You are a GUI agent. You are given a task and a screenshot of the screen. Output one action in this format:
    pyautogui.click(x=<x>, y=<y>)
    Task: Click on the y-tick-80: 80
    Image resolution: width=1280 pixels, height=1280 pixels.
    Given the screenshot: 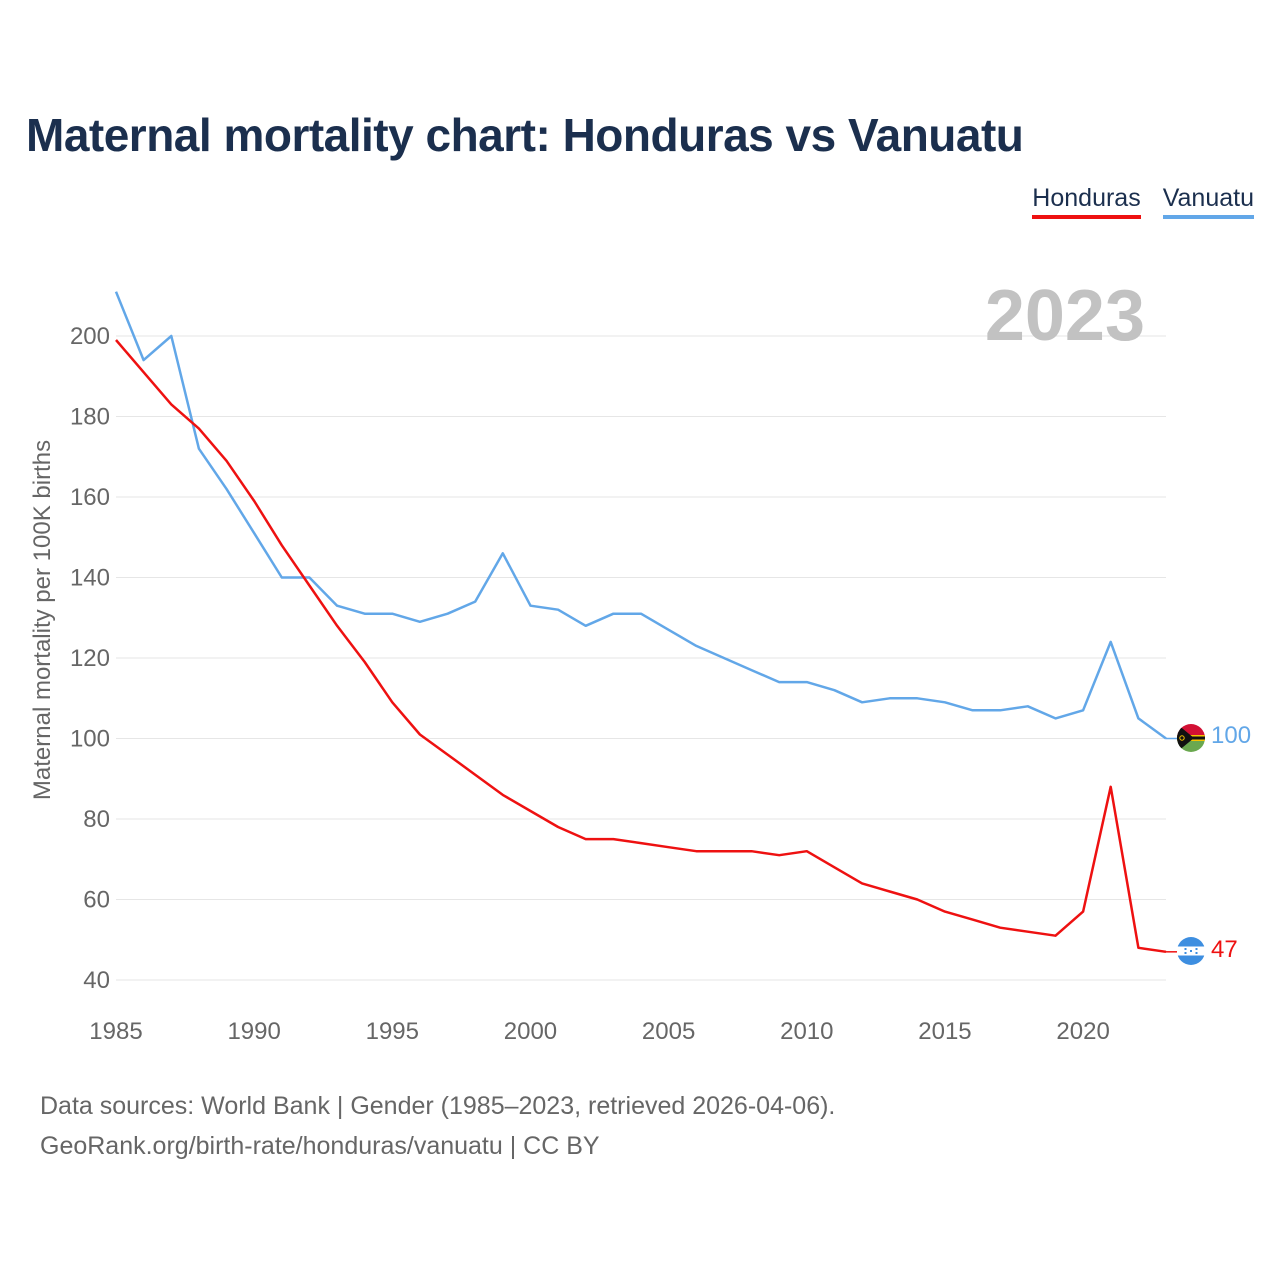 What is the action you would take?
    pyautogui.click(x=96, y=819)
    